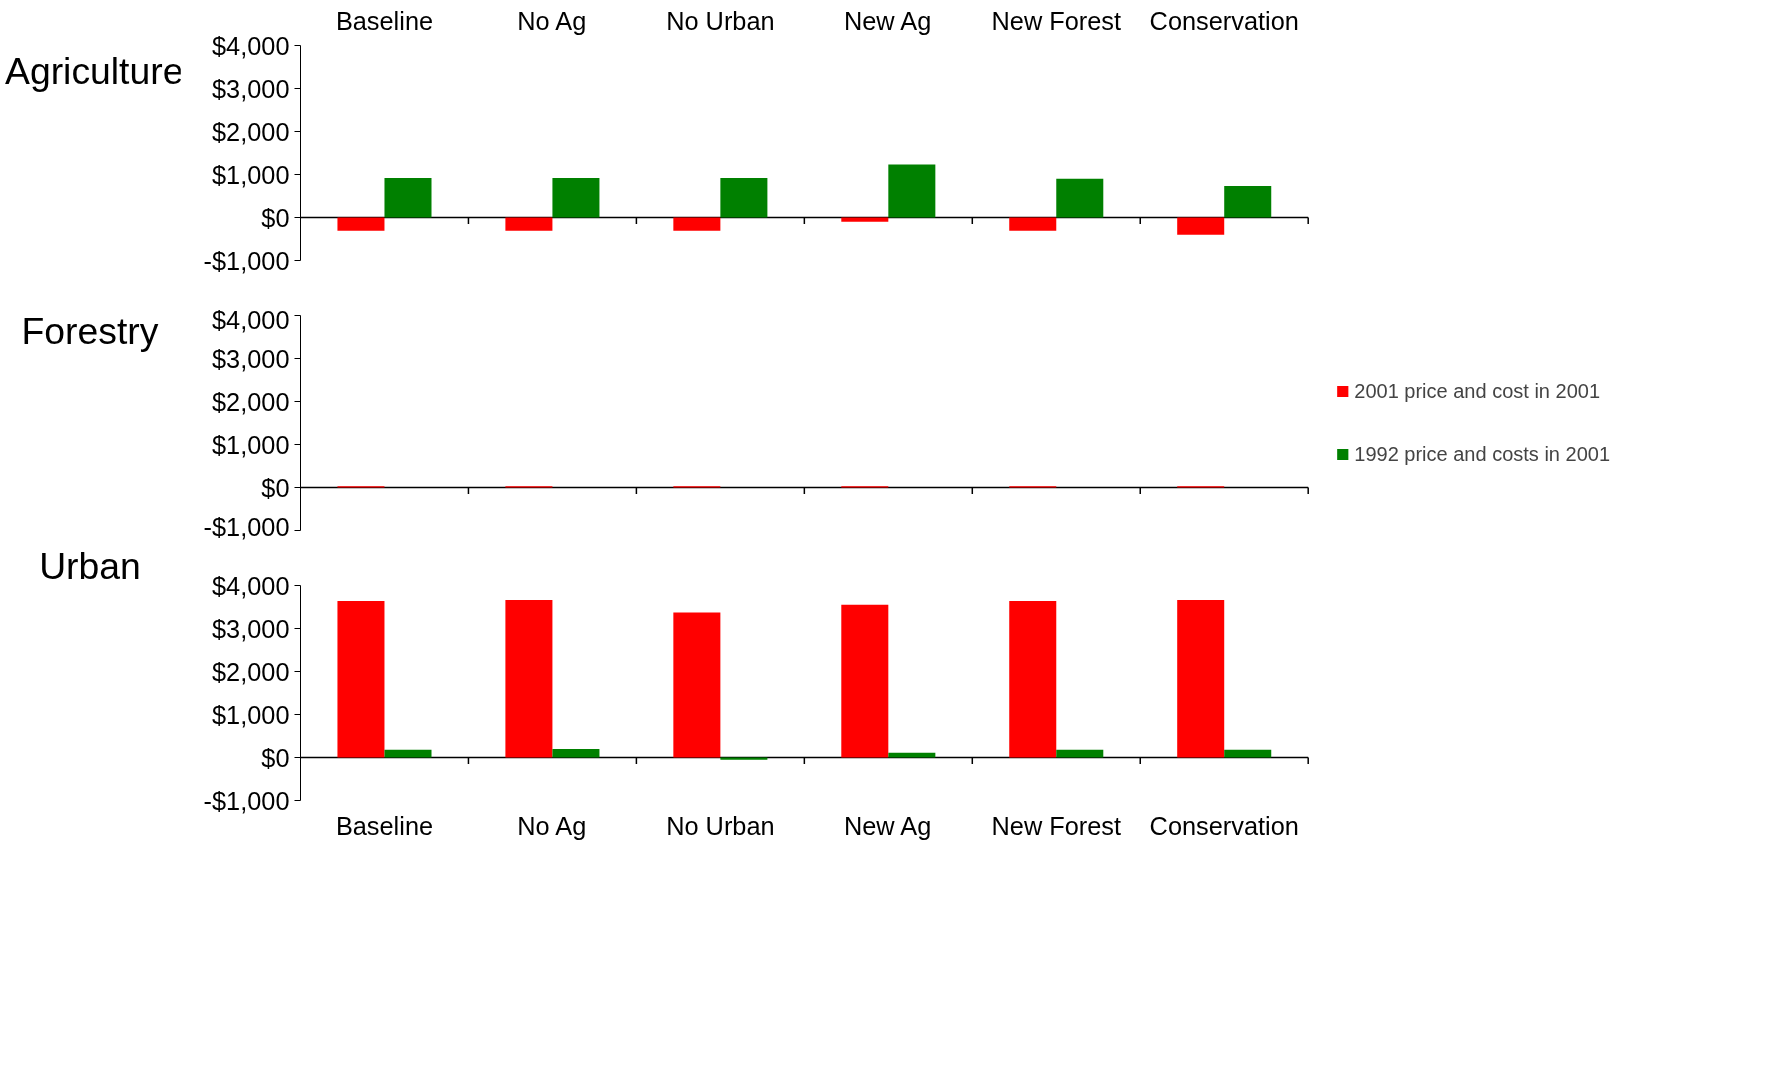 The width and height of the screenshot is (1791, 1072). Describe the element at coordinates (1482, 454) in the screenshot. I see `legend-label: 1992 price and costs in 2001` at that location.